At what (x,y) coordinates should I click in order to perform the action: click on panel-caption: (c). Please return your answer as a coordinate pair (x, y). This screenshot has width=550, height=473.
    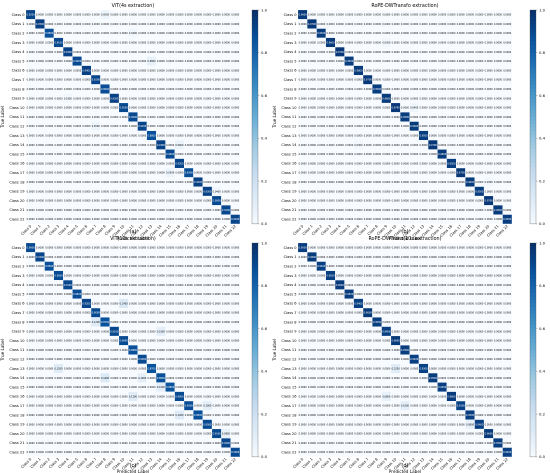
    Looking at the image, I should click on (133, 466).